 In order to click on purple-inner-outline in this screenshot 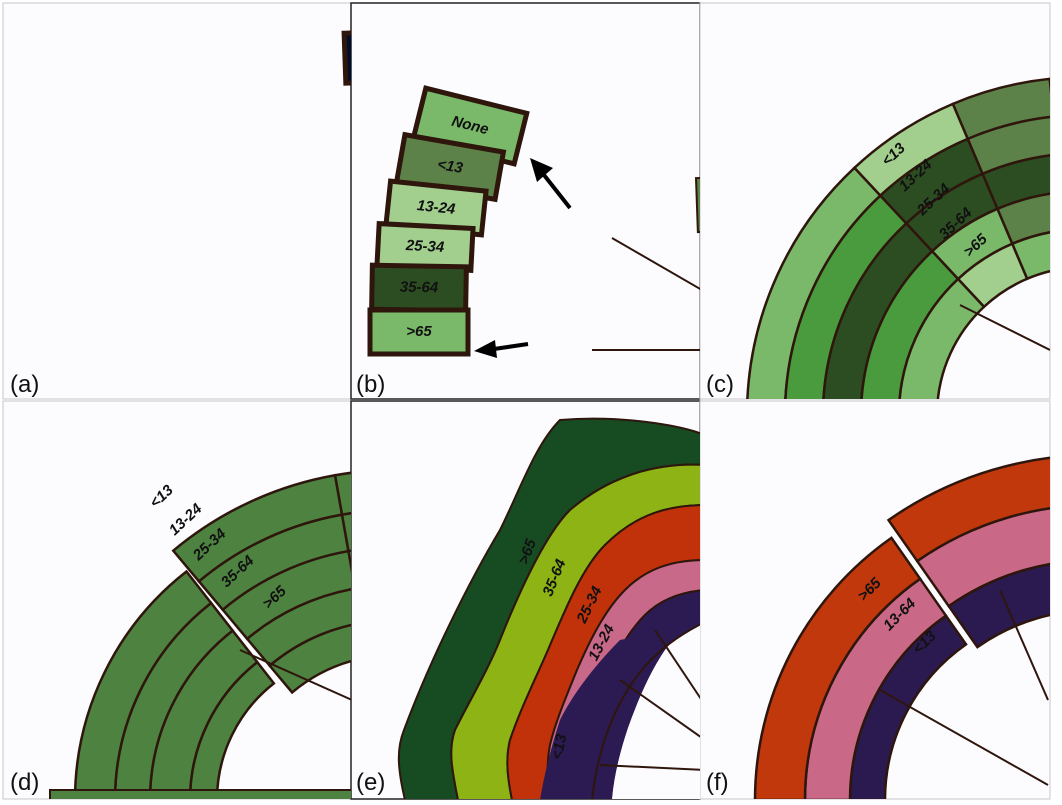, I will do `click(645, 711)`.